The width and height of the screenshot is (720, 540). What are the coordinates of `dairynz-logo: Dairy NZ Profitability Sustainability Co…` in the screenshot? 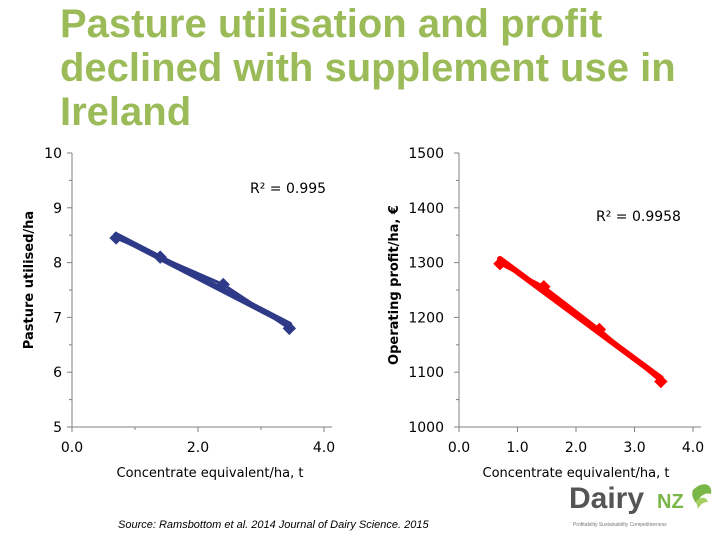 It's located at (640, 505).